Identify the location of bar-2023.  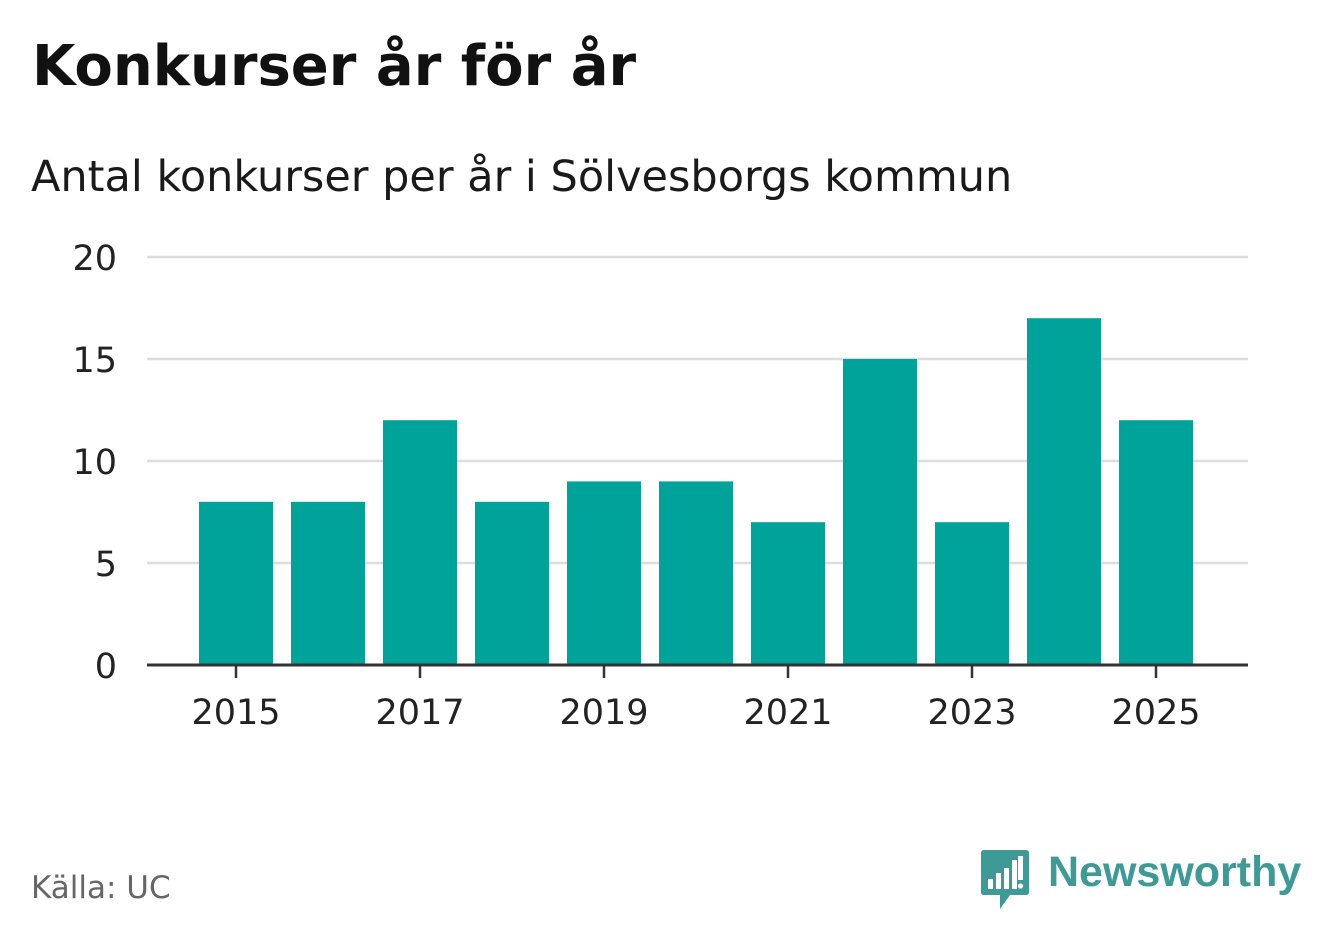
(972, 593).